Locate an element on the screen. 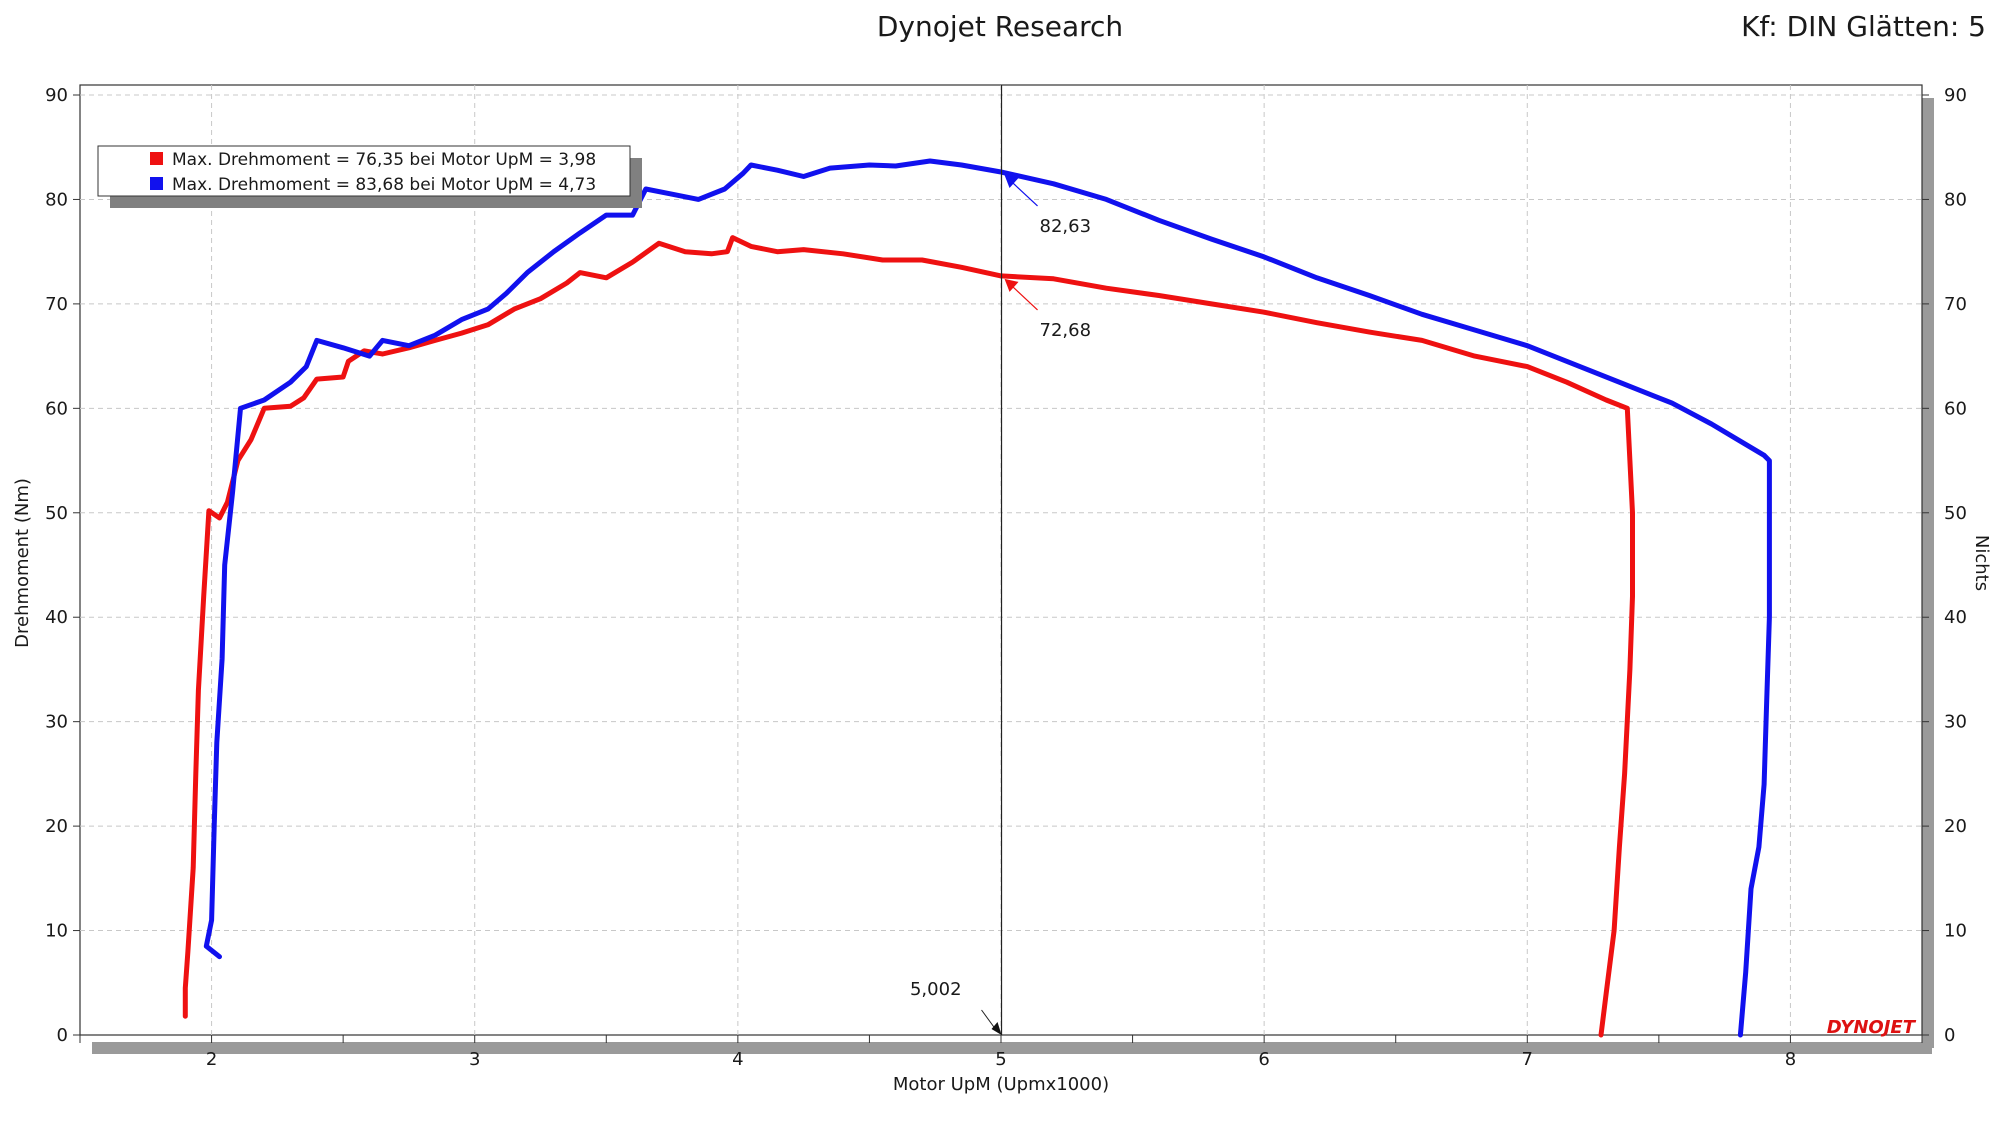 The width and height of the screenshot is (2000, 1125). y-tick-label: 60 is located at coordinates (56, 408).